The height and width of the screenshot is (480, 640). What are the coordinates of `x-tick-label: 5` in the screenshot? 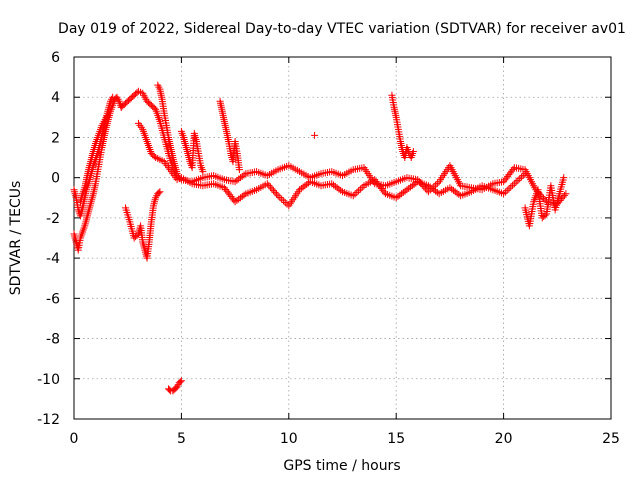 It's located at (181, 439).